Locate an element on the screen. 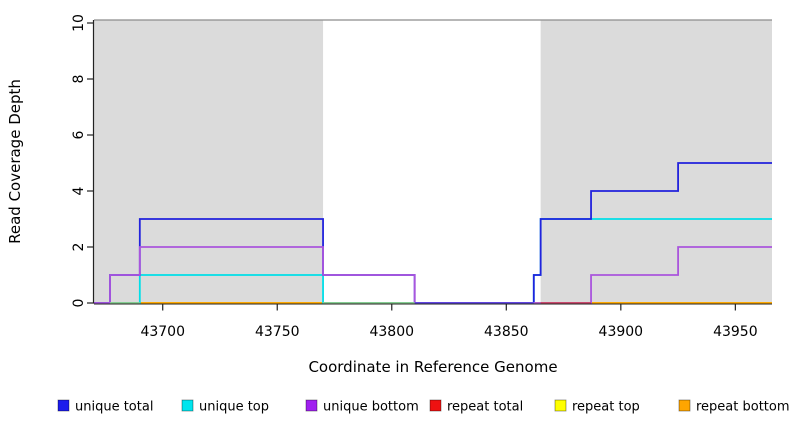 The height and width of the screenshot is (432, 792). legend-item-repeat-bottom: repeat bottom is located at coordinates (734, 407).